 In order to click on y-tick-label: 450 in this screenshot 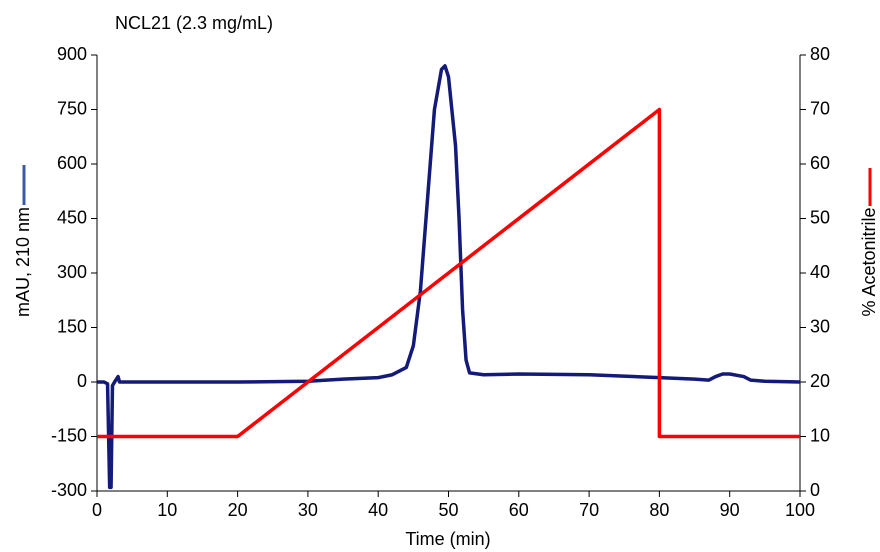, I will do `click(72, 217)`.